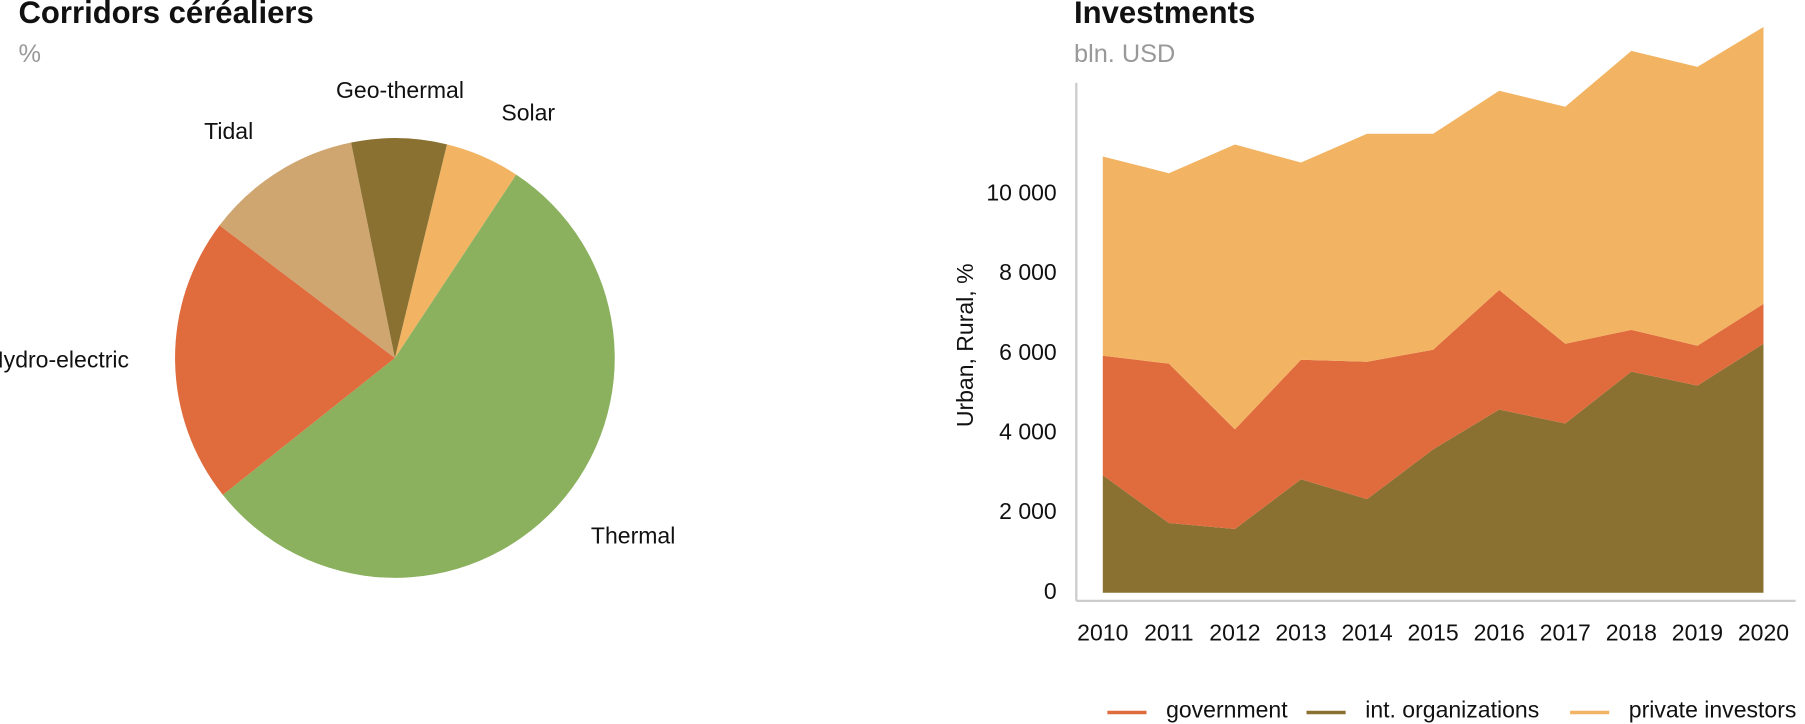 The image size is (1805, 724). I want to click on pie-label: Geo-thermal, so click(400, 90).